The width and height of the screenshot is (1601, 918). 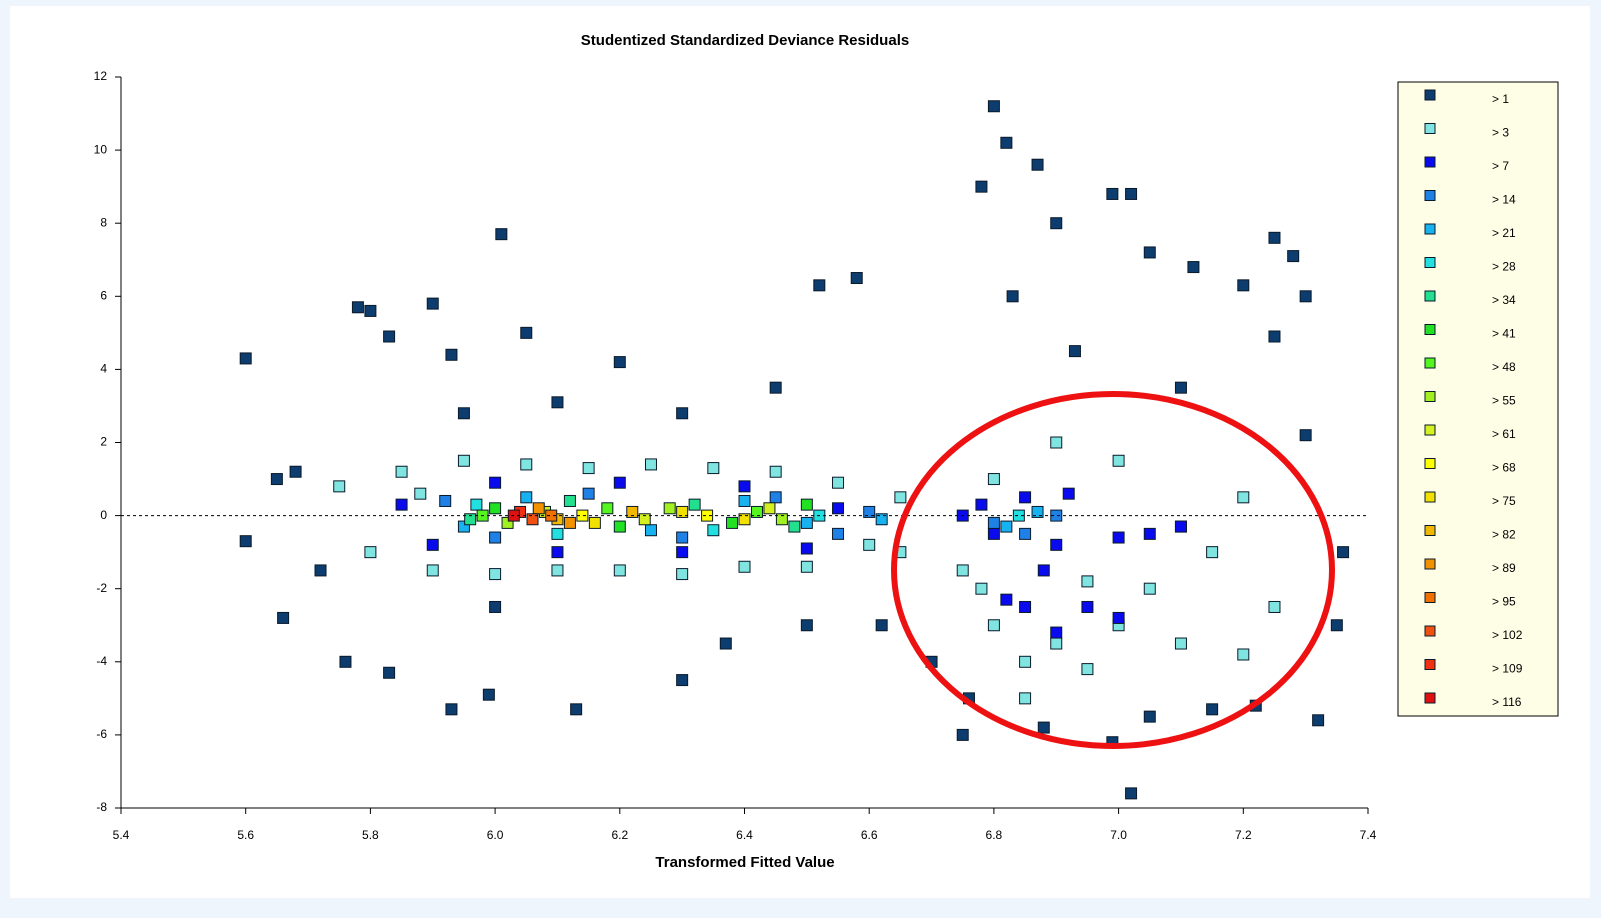 What do you see at coordinates (1507, 669) in the screenshot?
I see `legend-label: > 109` at bounding box center [1507, 669].